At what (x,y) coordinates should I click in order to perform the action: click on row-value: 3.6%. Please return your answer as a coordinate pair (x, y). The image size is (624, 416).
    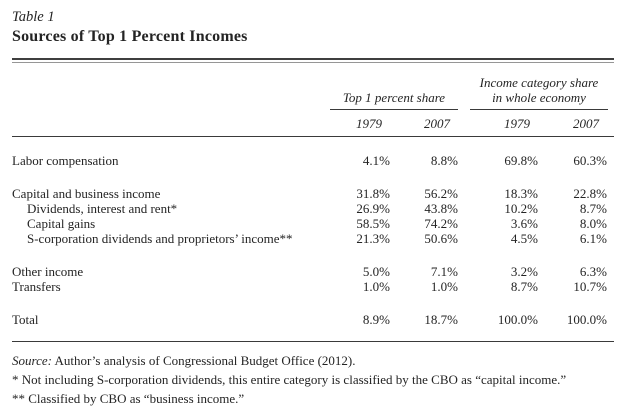
    Looking at the image, I should click on (524, 223).